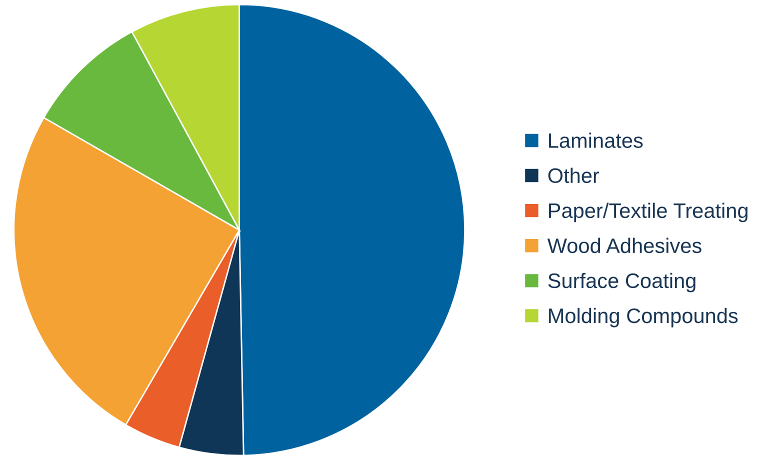  Describe the element at coordinates (622, 282) in the screenshot. I see `legend-label: Surface Coating` at that location.